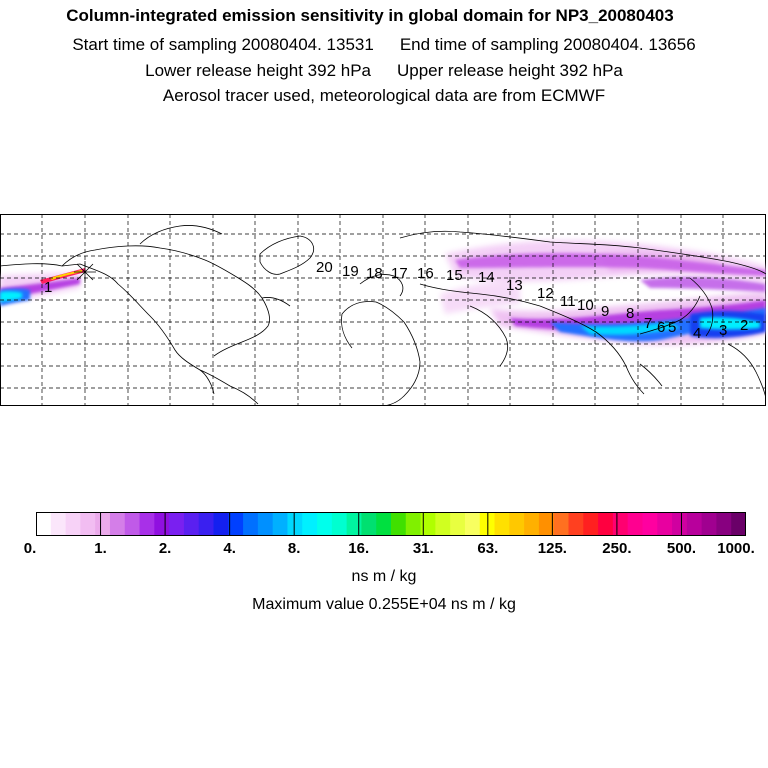 This screenshot has height=768, width=768. I want to click on colorbar-tick-label: 4., so click(229, 548).